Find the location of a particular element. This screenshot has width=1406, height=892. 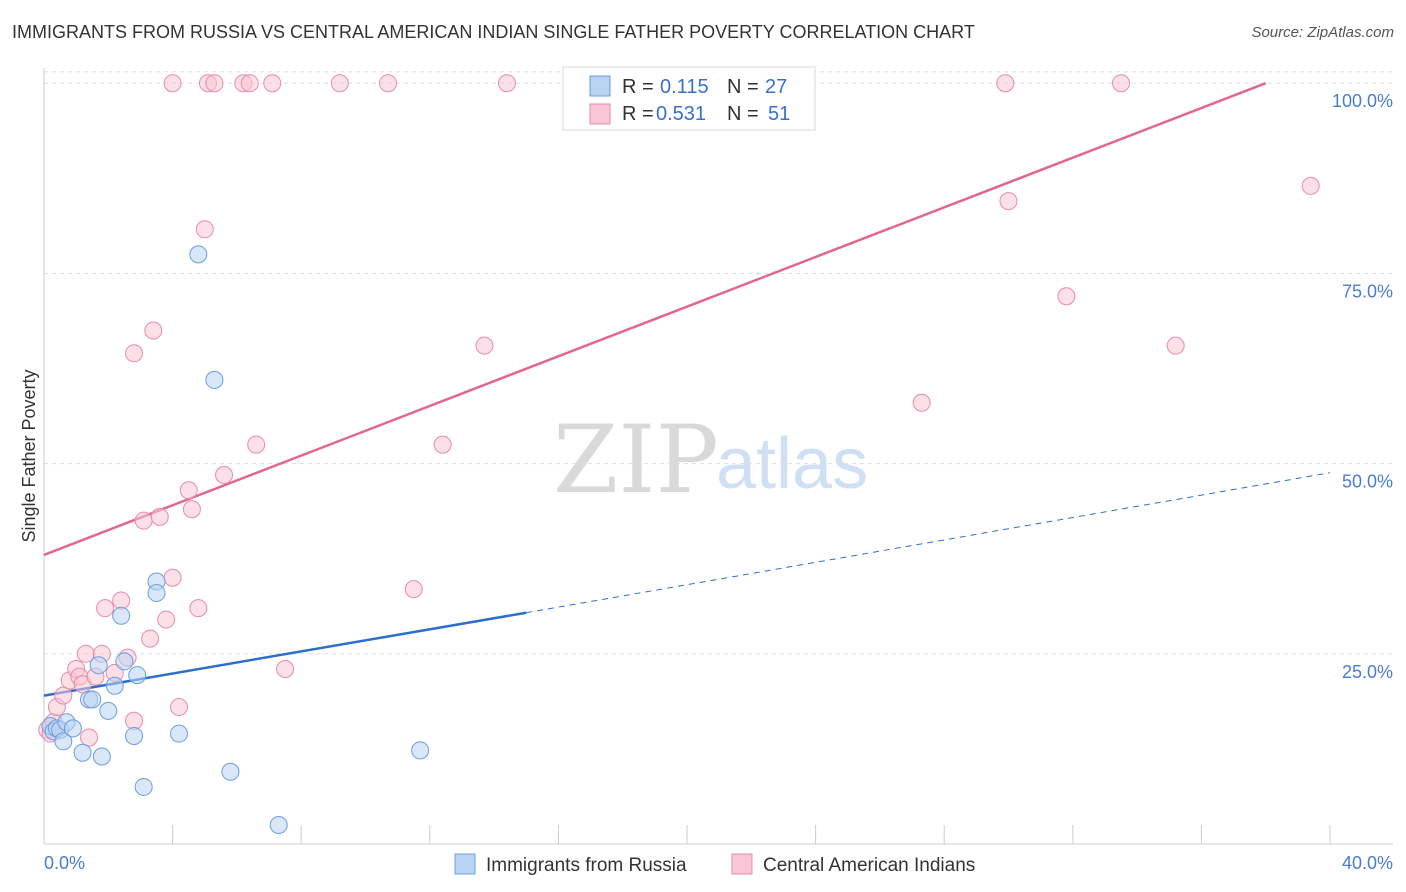

trend-line-russia-extension is located at coordinates (928, 543).